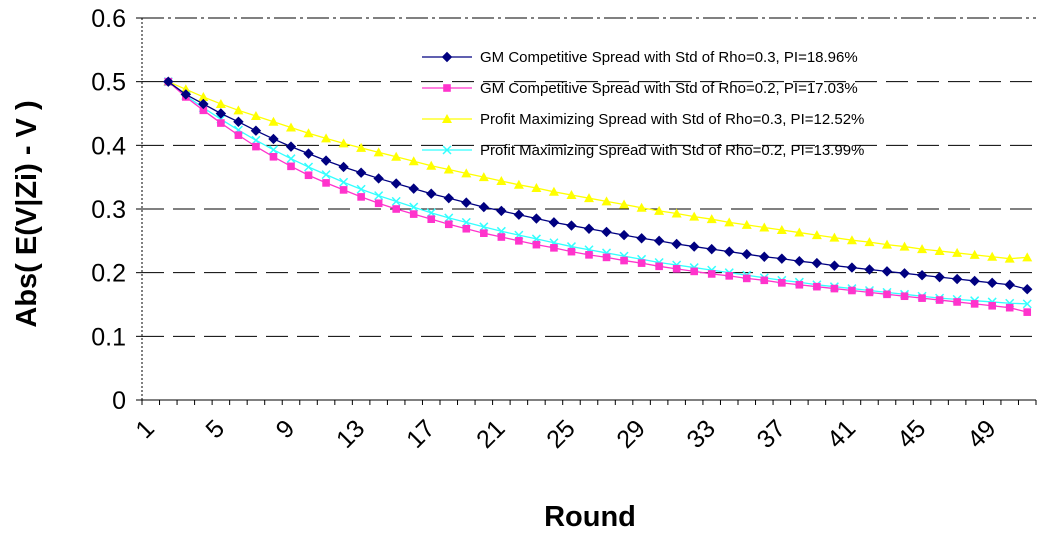 The height and width of the screenshot is (536, 1038). Describe the element at coordinates (447, 57) in the screenshot. I see `legend-marker` at that location.